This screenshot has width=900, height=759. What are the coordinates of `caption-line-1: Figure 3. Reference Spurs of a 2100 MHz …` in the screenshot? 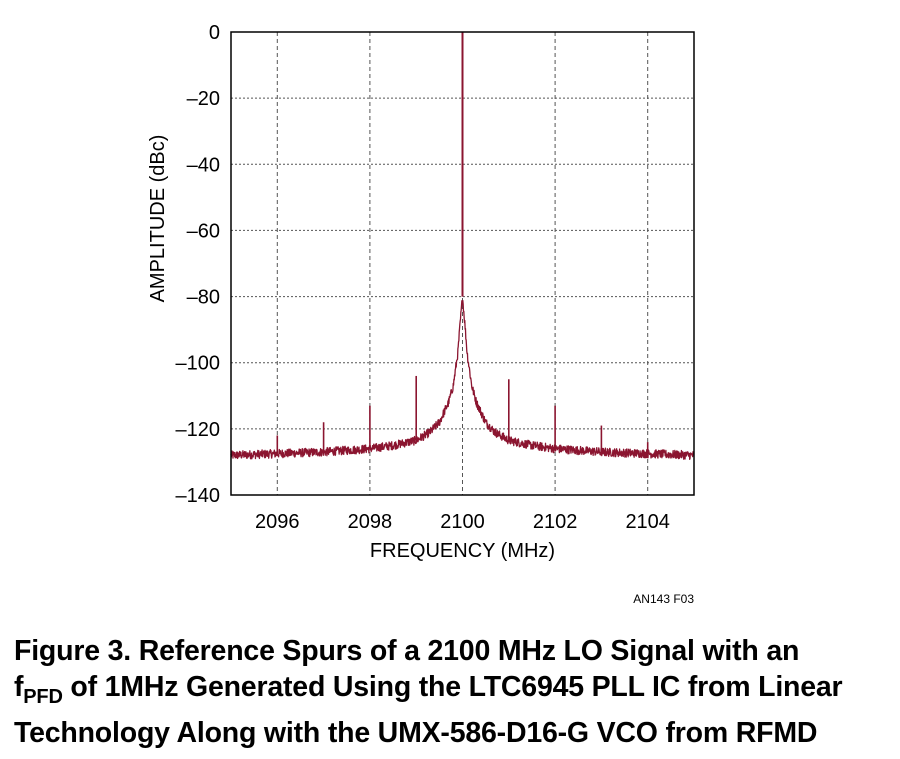 It's located at (407, 651).